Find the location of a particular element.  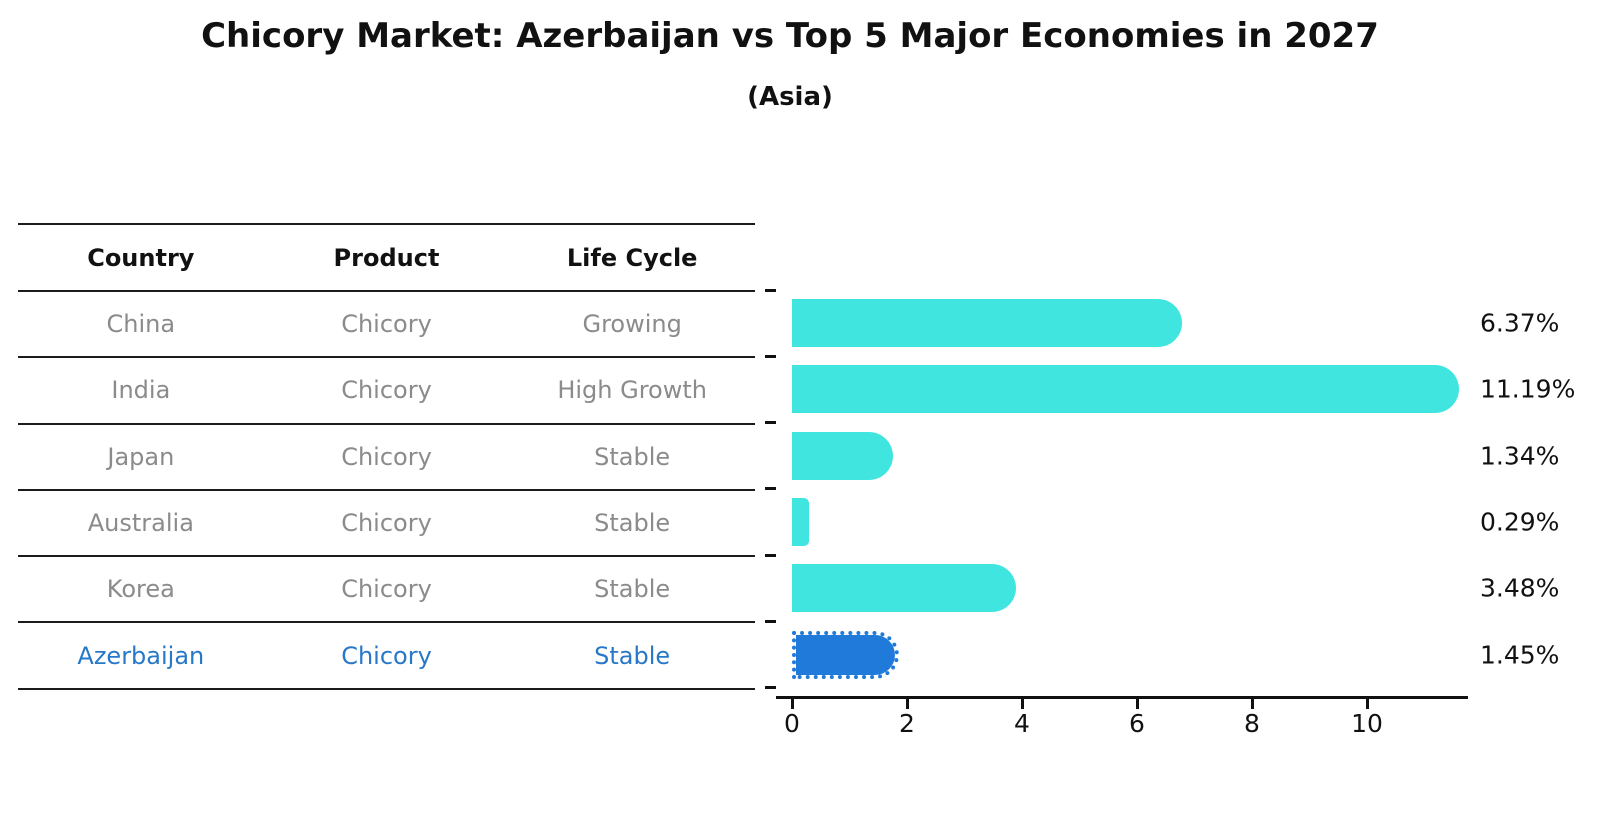

table-cell-country: Azerbaijan is located at coordinates (141, 655).